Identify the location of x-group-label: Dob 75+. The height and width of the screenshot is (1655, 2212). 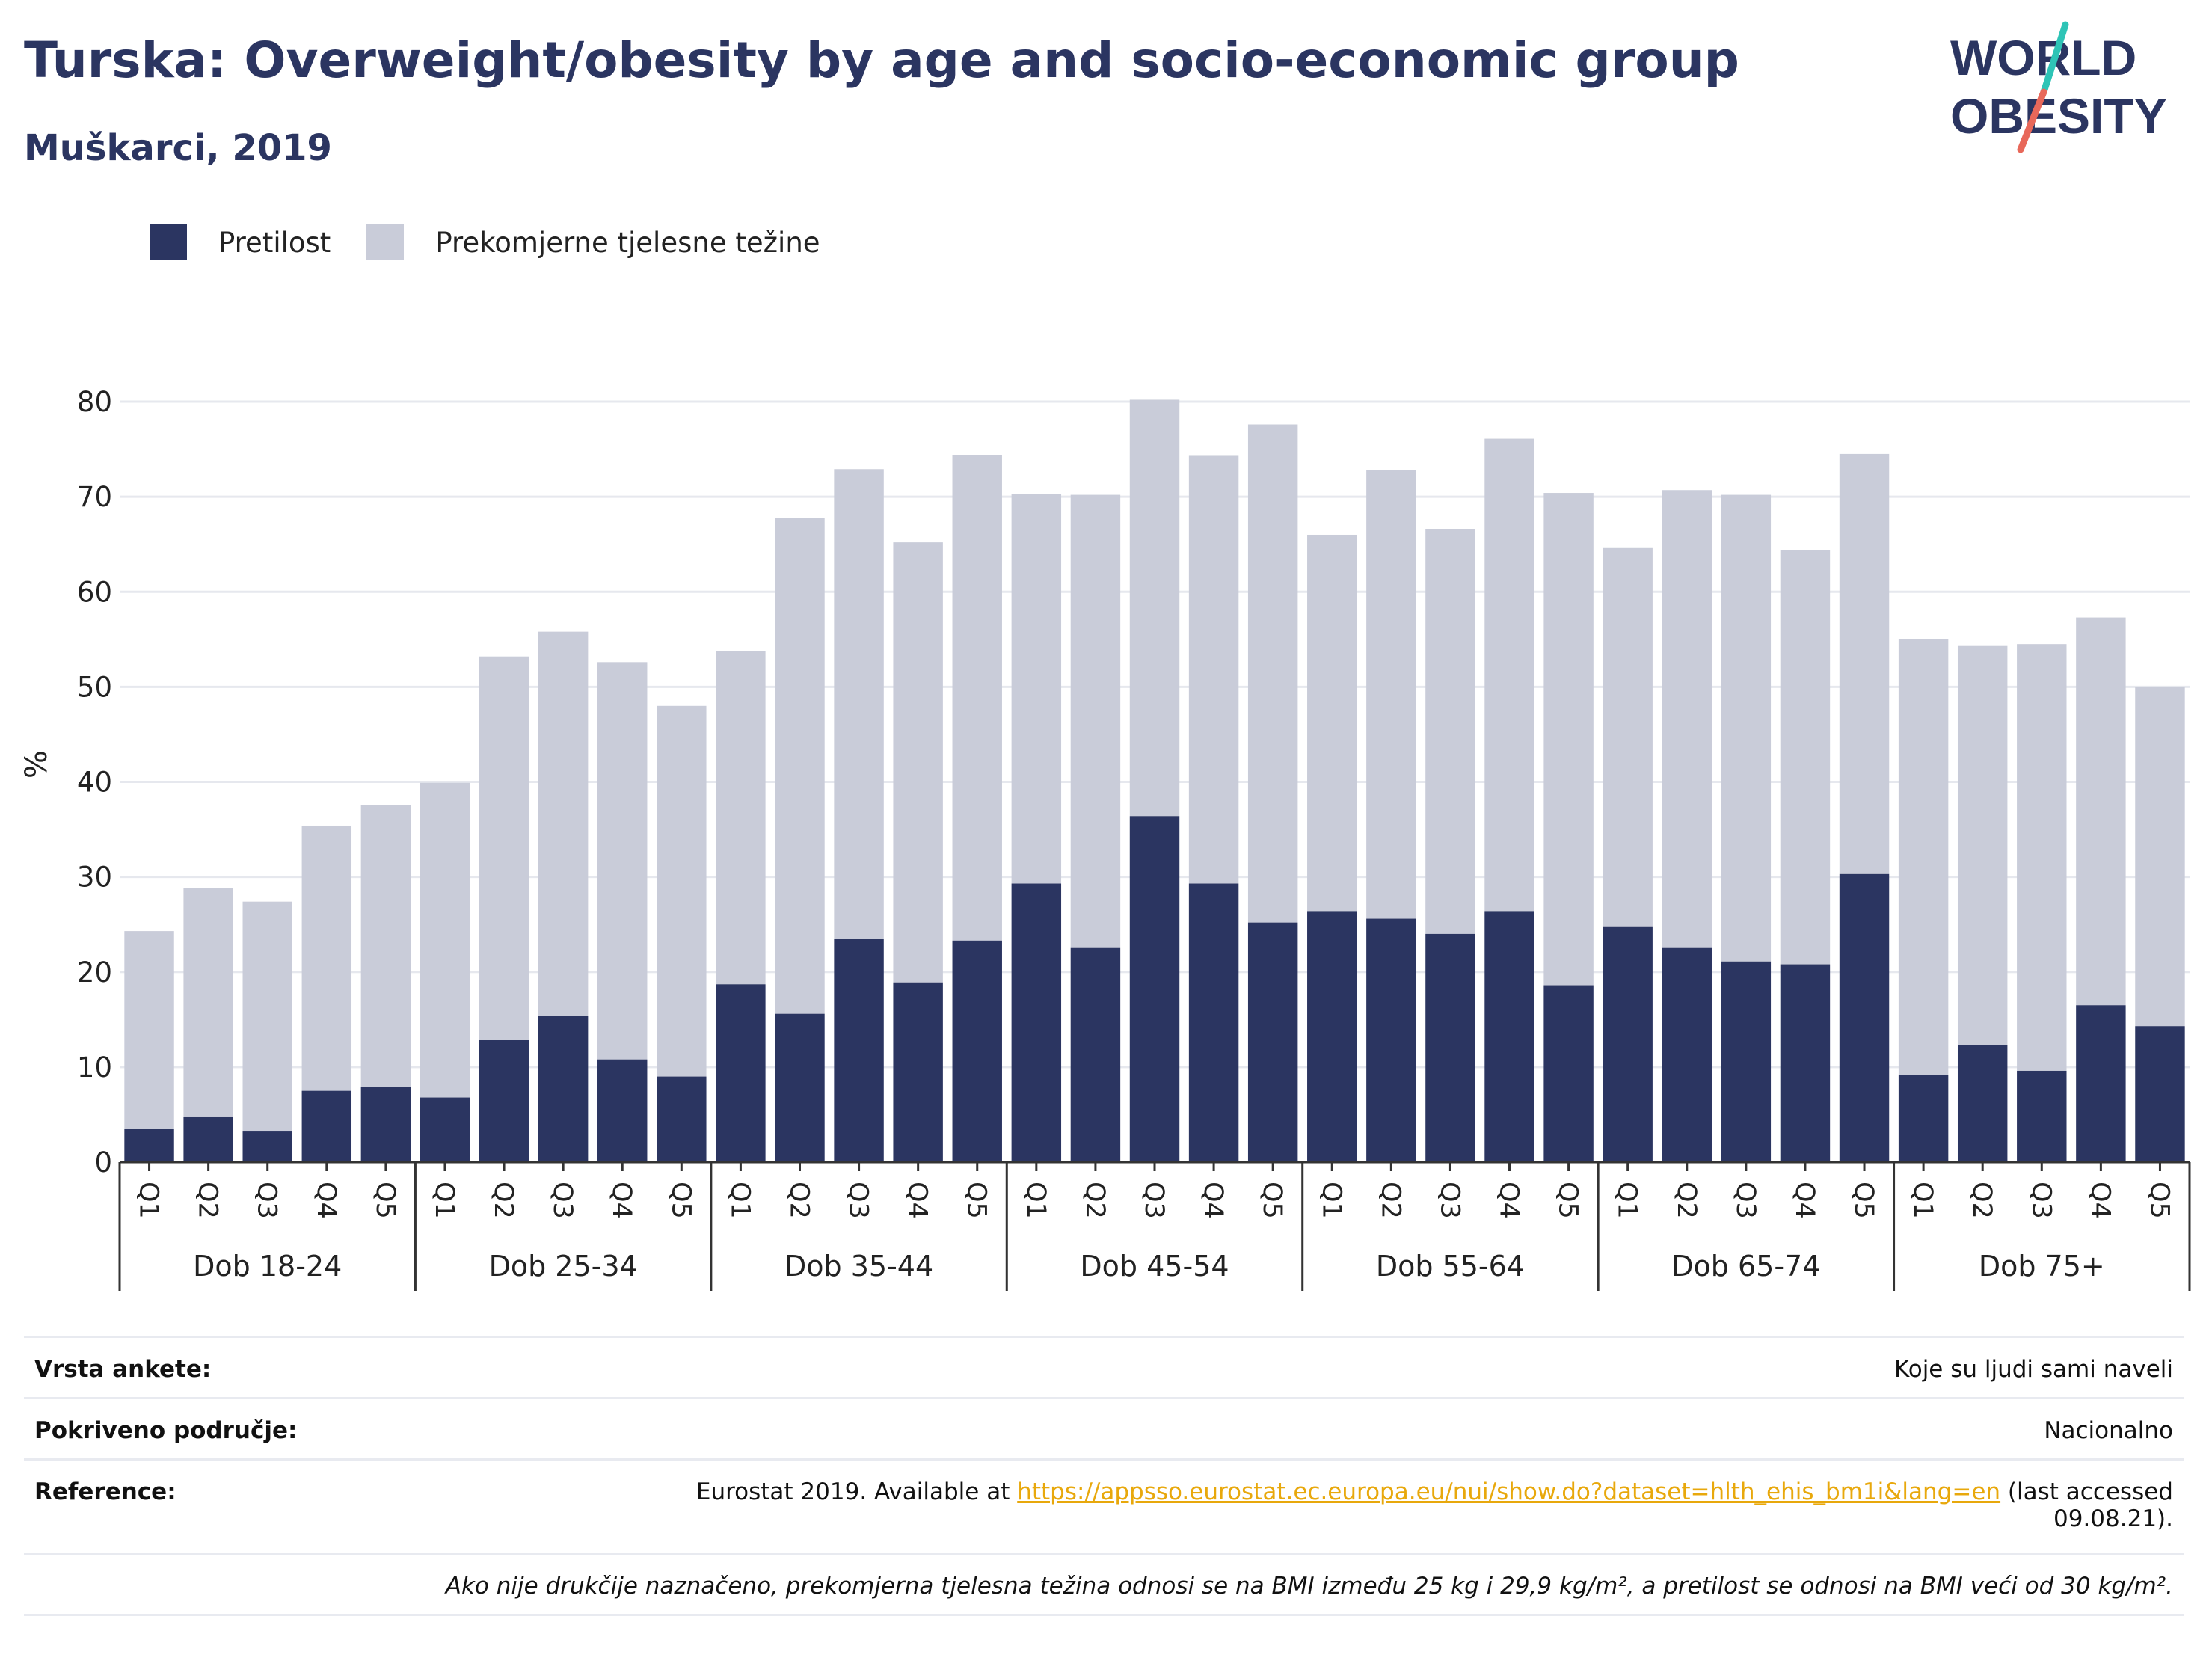
(2042, 1266).